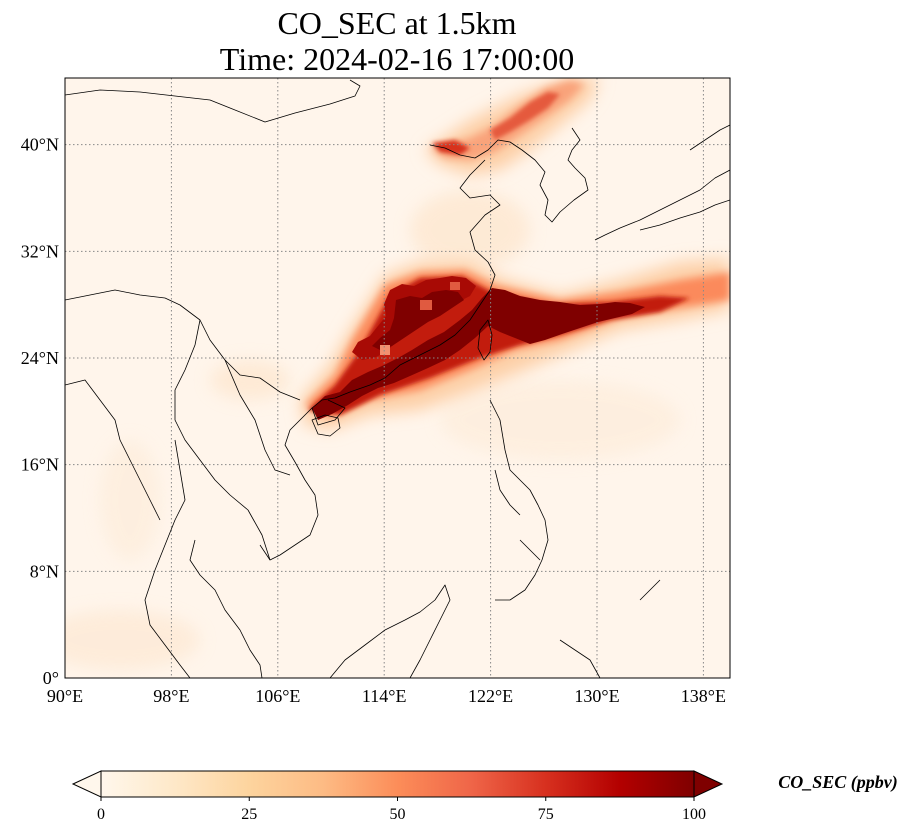 Image resolution: width=916 pixels, height=836 pixels. Describe the element at coordinates (40, 358) in the screenshot. I see `lat-tick-label: 24°N` at that location.